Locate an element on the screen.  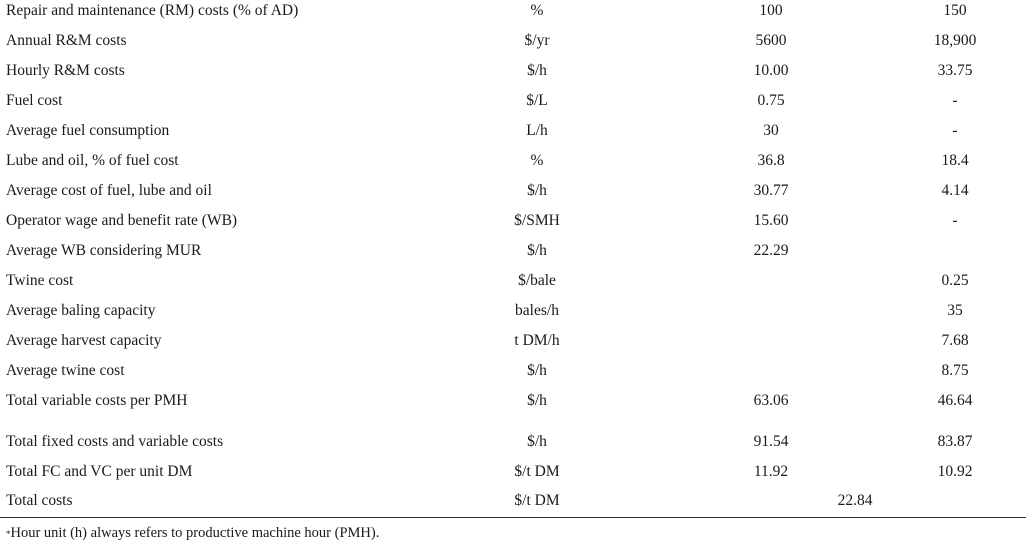
unit-cell: $/L is located at coordinates (537, 100).